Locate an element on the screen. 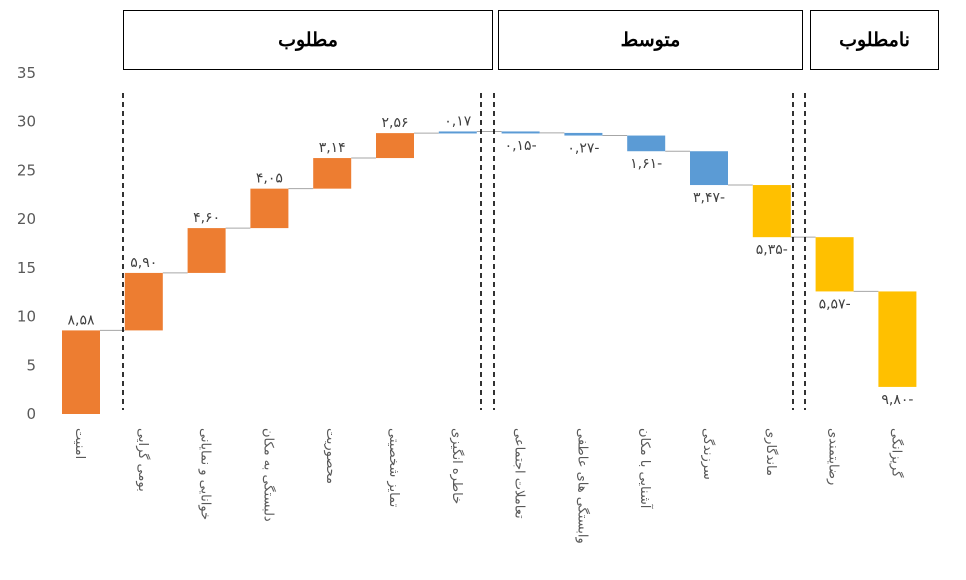 Image resolution: width=966 pixels, height=580 pixels. data-label: ۰,۱۵- is located at coordinates (521, 146).